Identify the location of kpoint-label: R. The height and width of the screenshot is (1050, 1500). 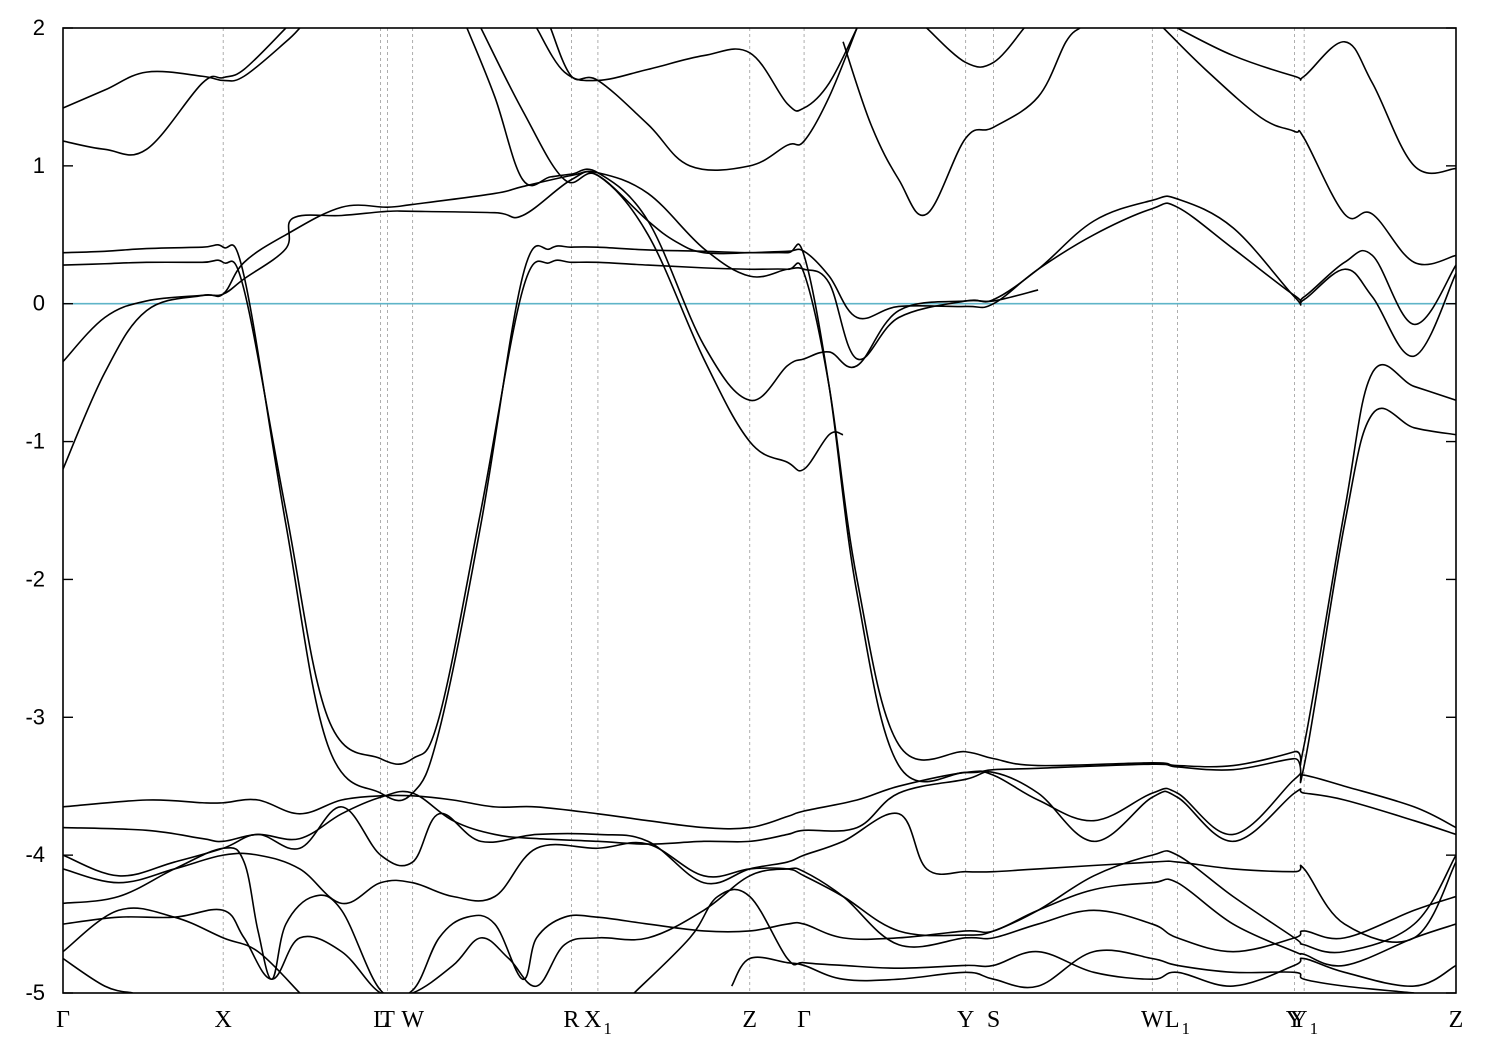
(571, 1020).